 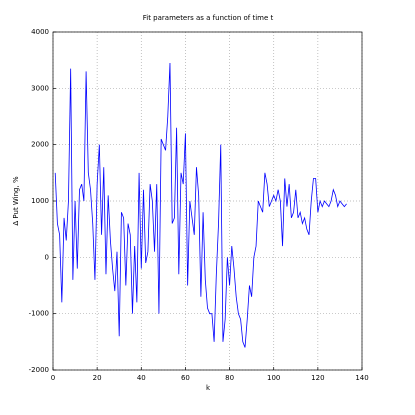 I want to click on y-tick-label: 1000, so click(x=40, y=201).